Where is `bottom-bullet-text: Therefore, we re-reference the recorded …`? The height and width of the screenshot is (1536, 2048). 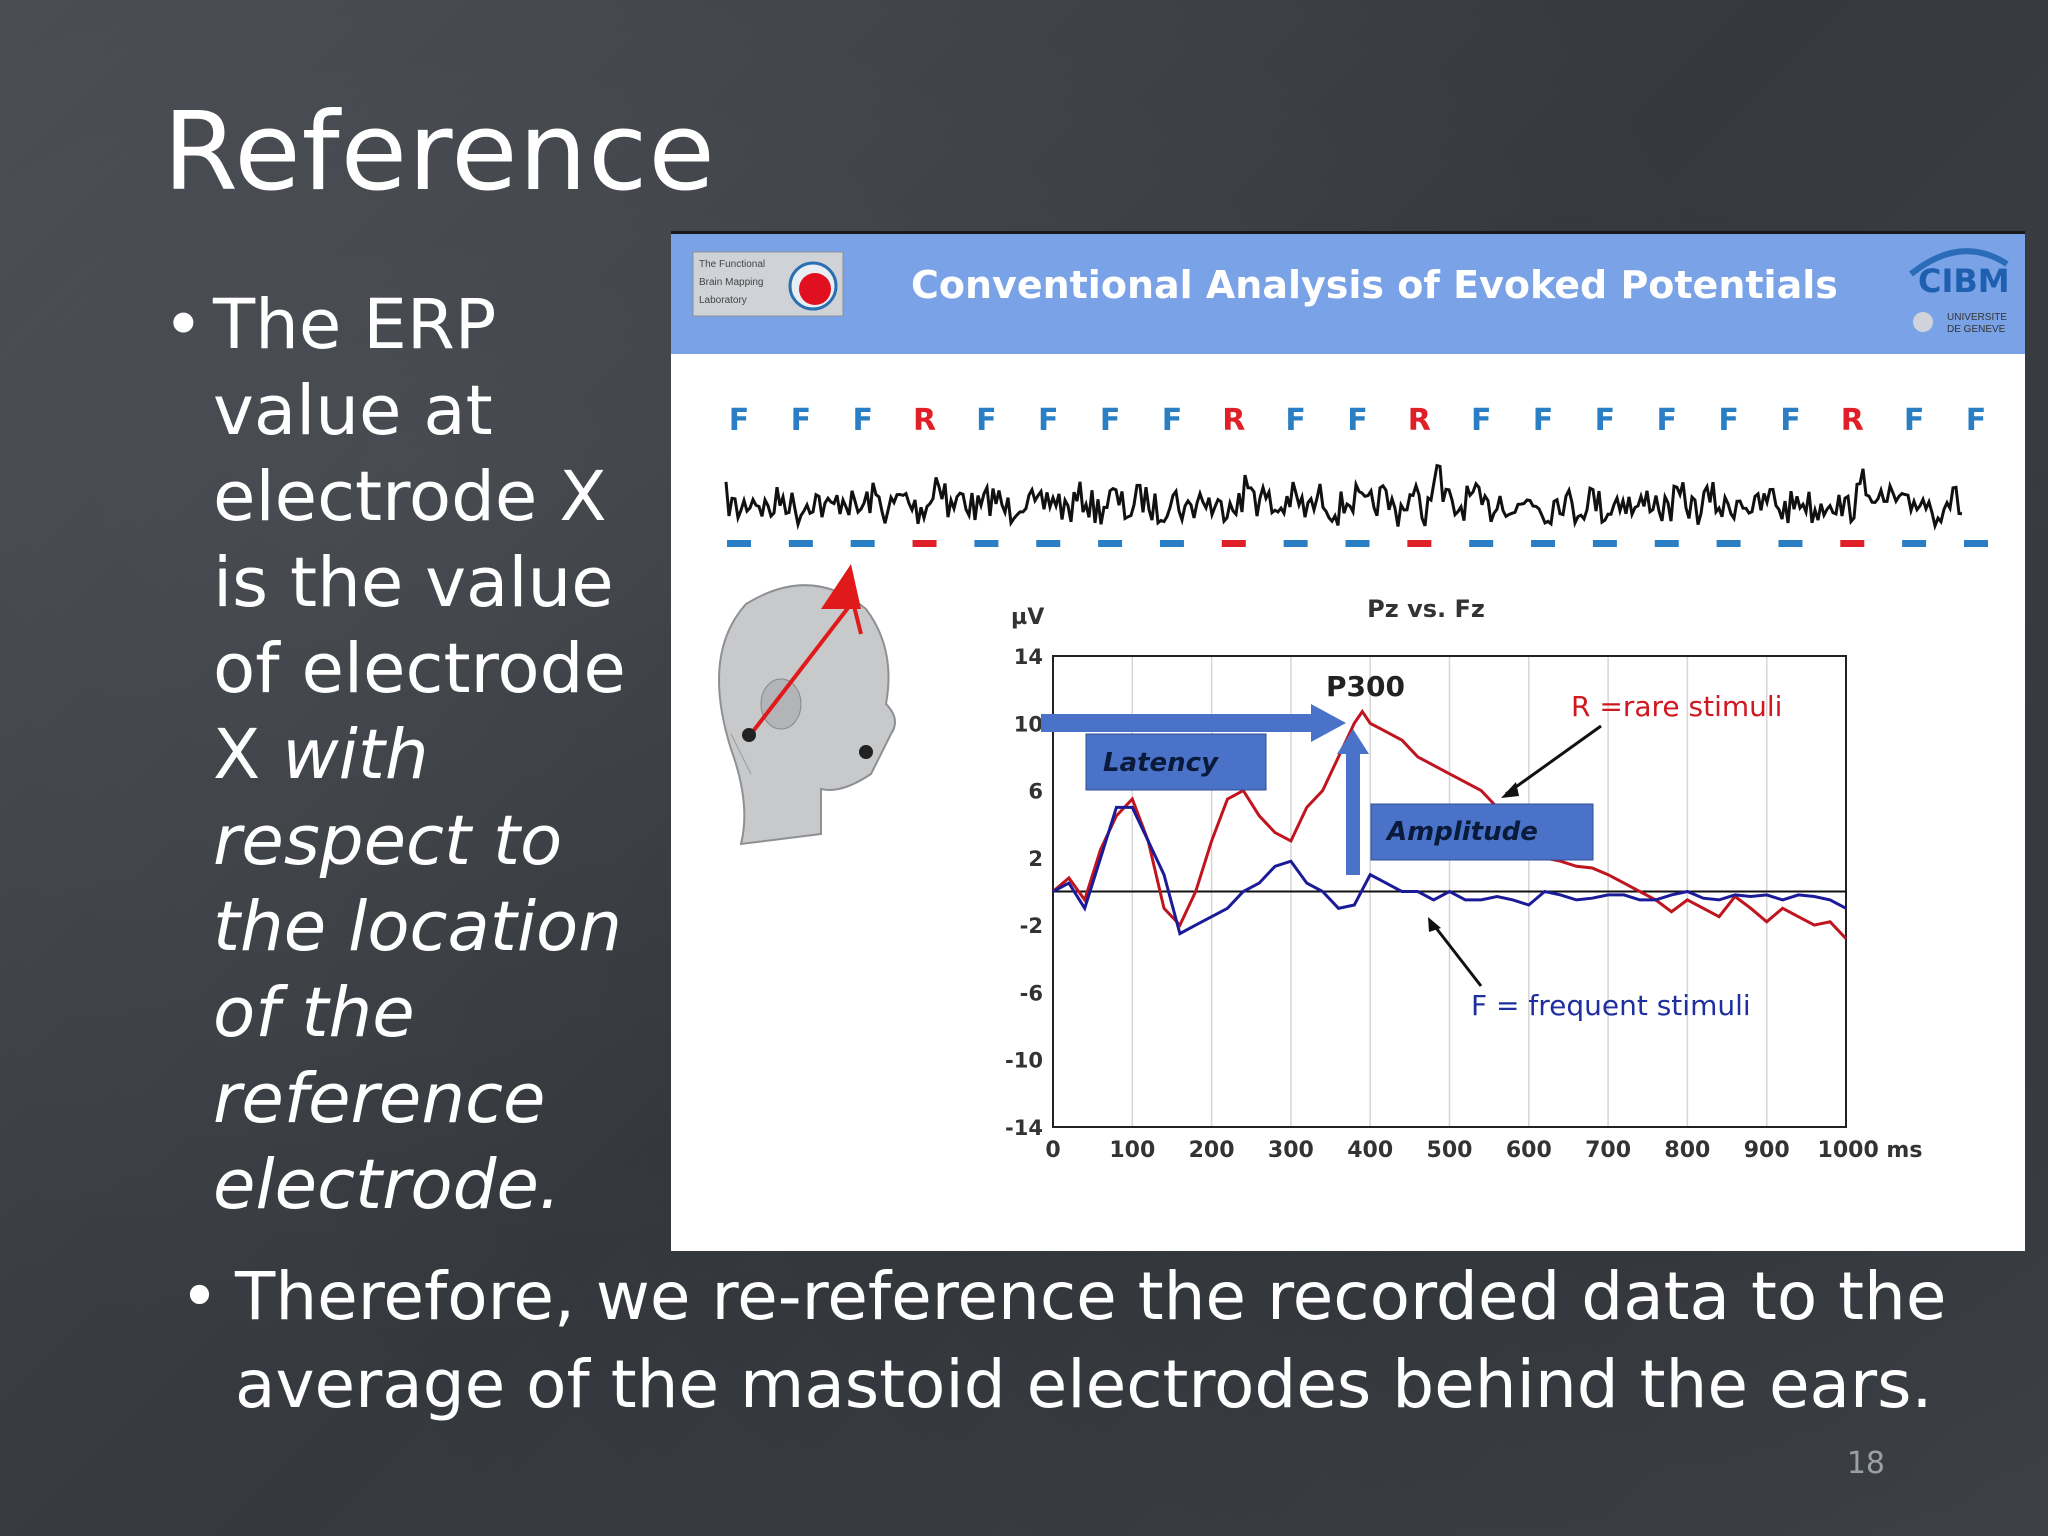
bottom-bullet-text: Therefore, we re-reference the recorded … is located at coordinates (1091, 1340).